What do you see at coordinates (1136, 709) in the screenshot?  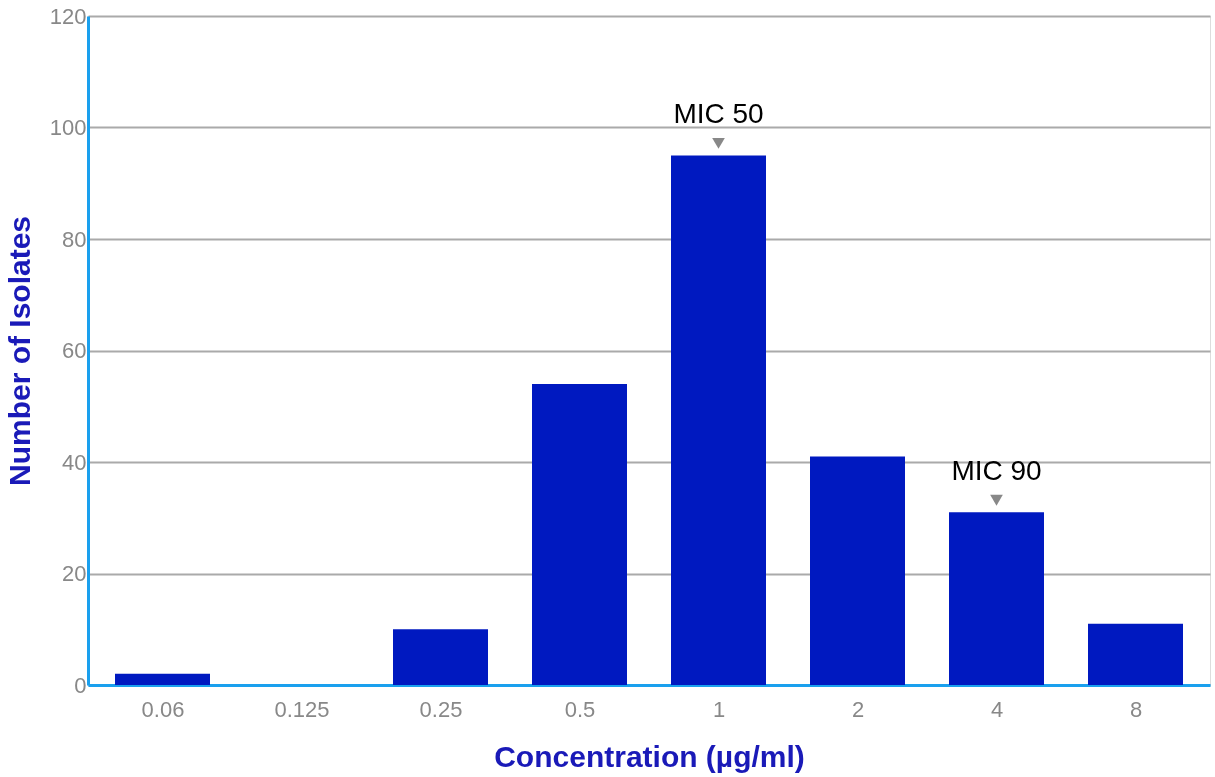 I see `x-tick-label: 8` at bounding box center [1136, 709].